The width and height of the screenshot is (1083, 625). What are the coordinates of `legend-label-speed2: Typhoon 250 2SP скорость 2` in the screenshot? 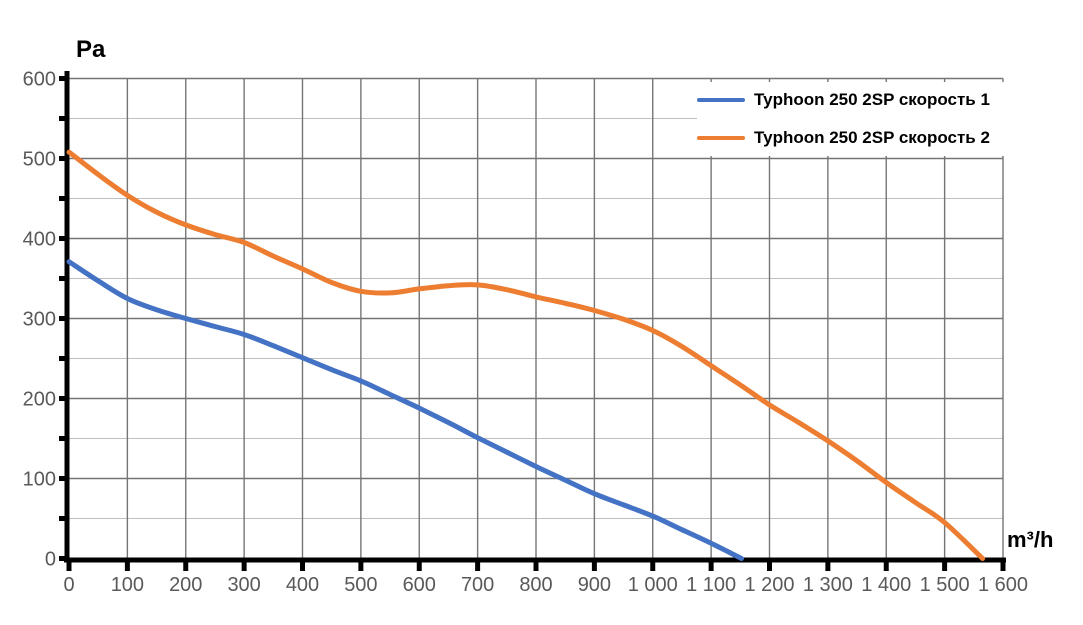 It's located at (872, 137).